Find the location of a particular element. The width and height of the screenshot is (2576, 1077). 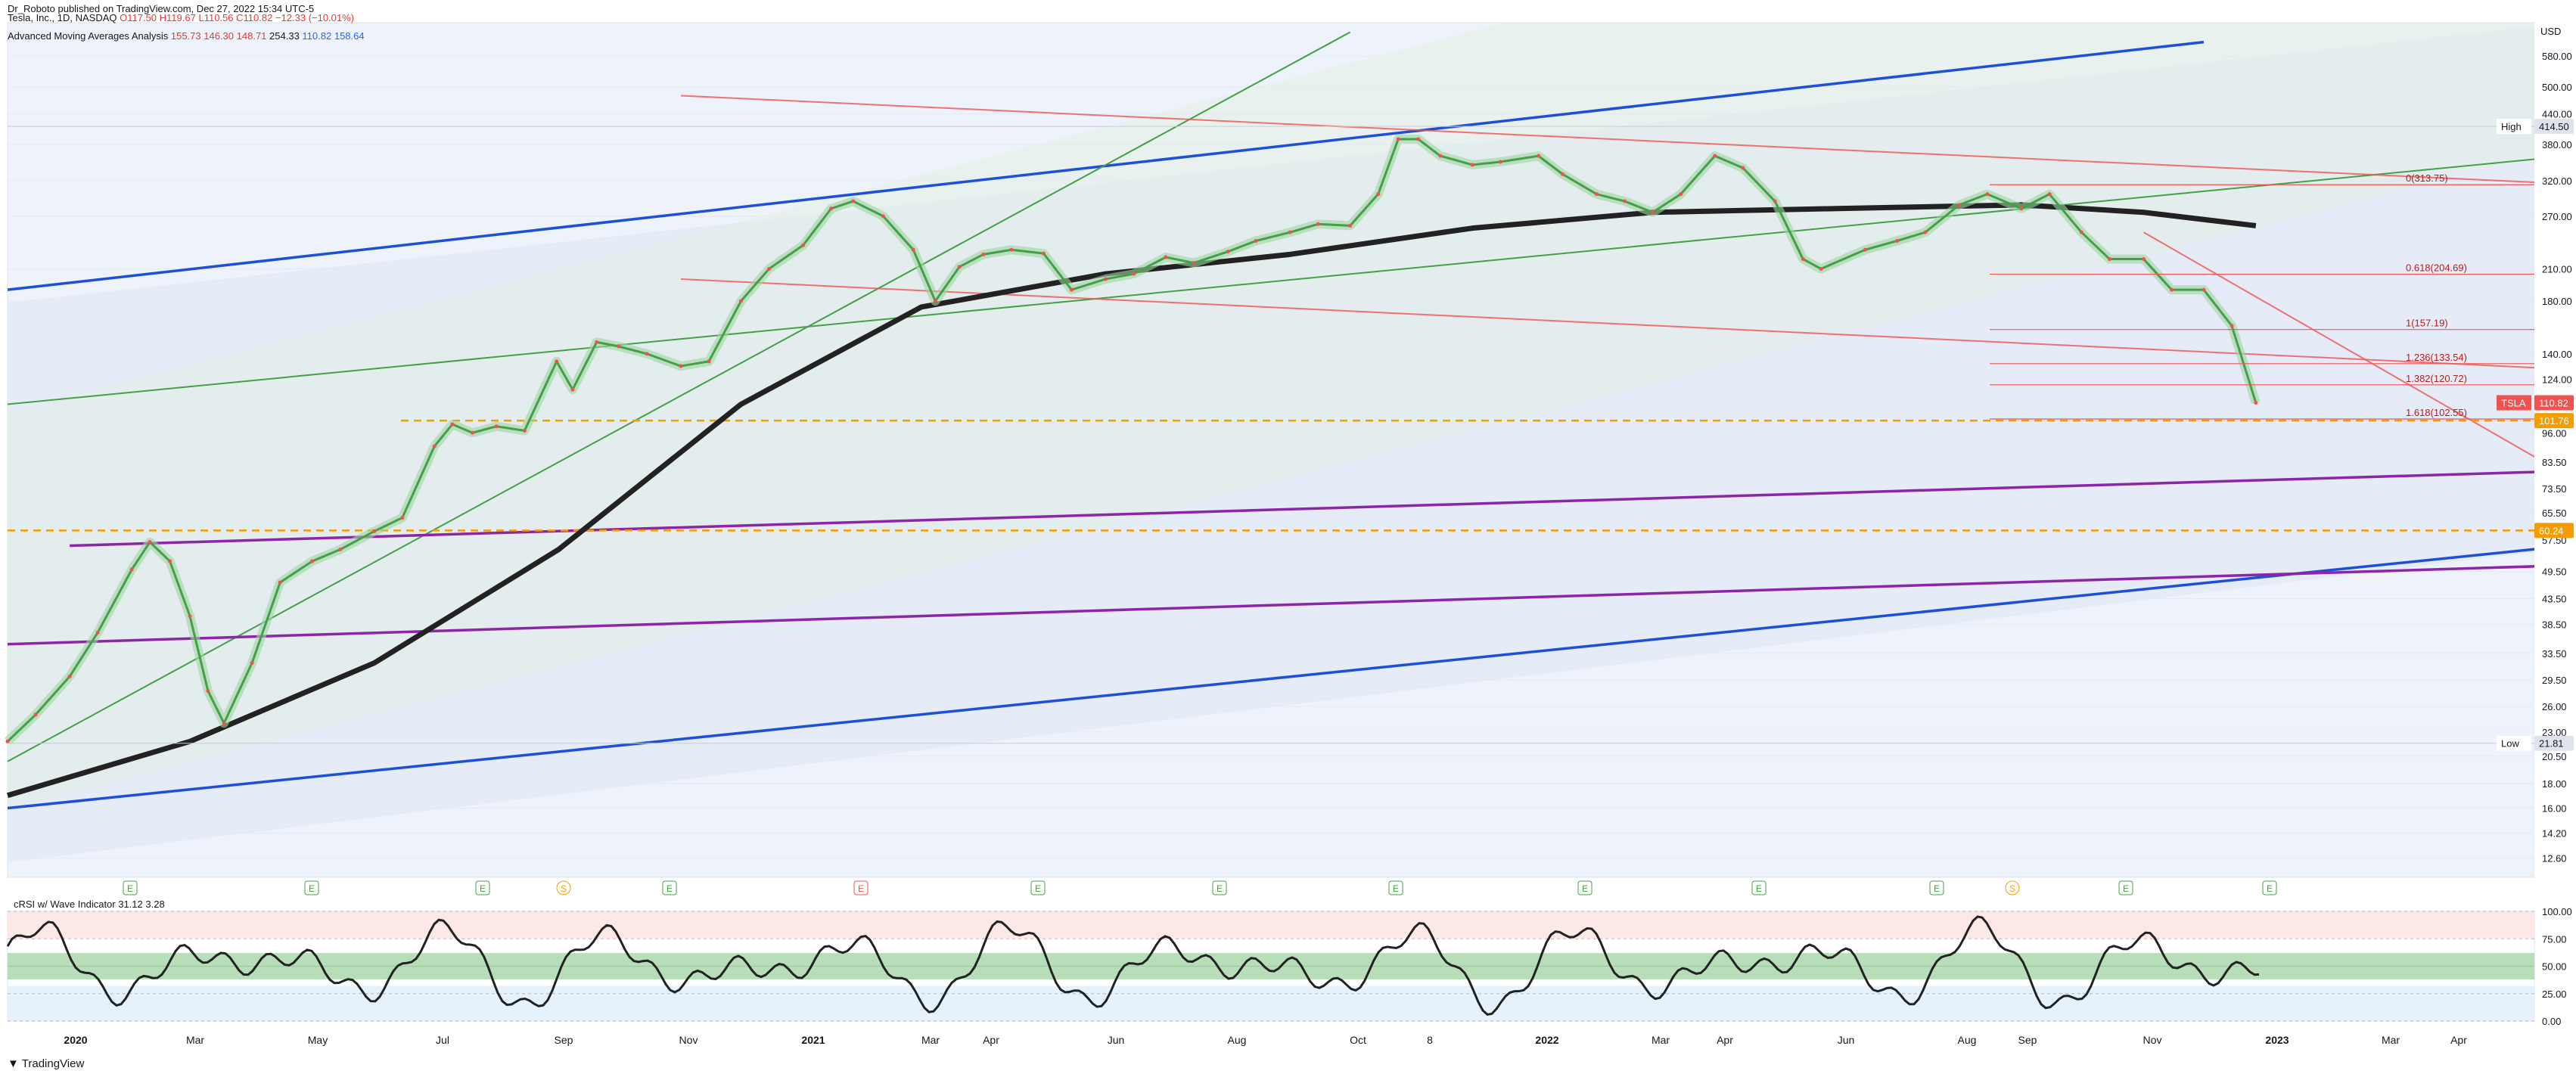

x-tick-11: Oct is located at coordinates (1358, 1040).